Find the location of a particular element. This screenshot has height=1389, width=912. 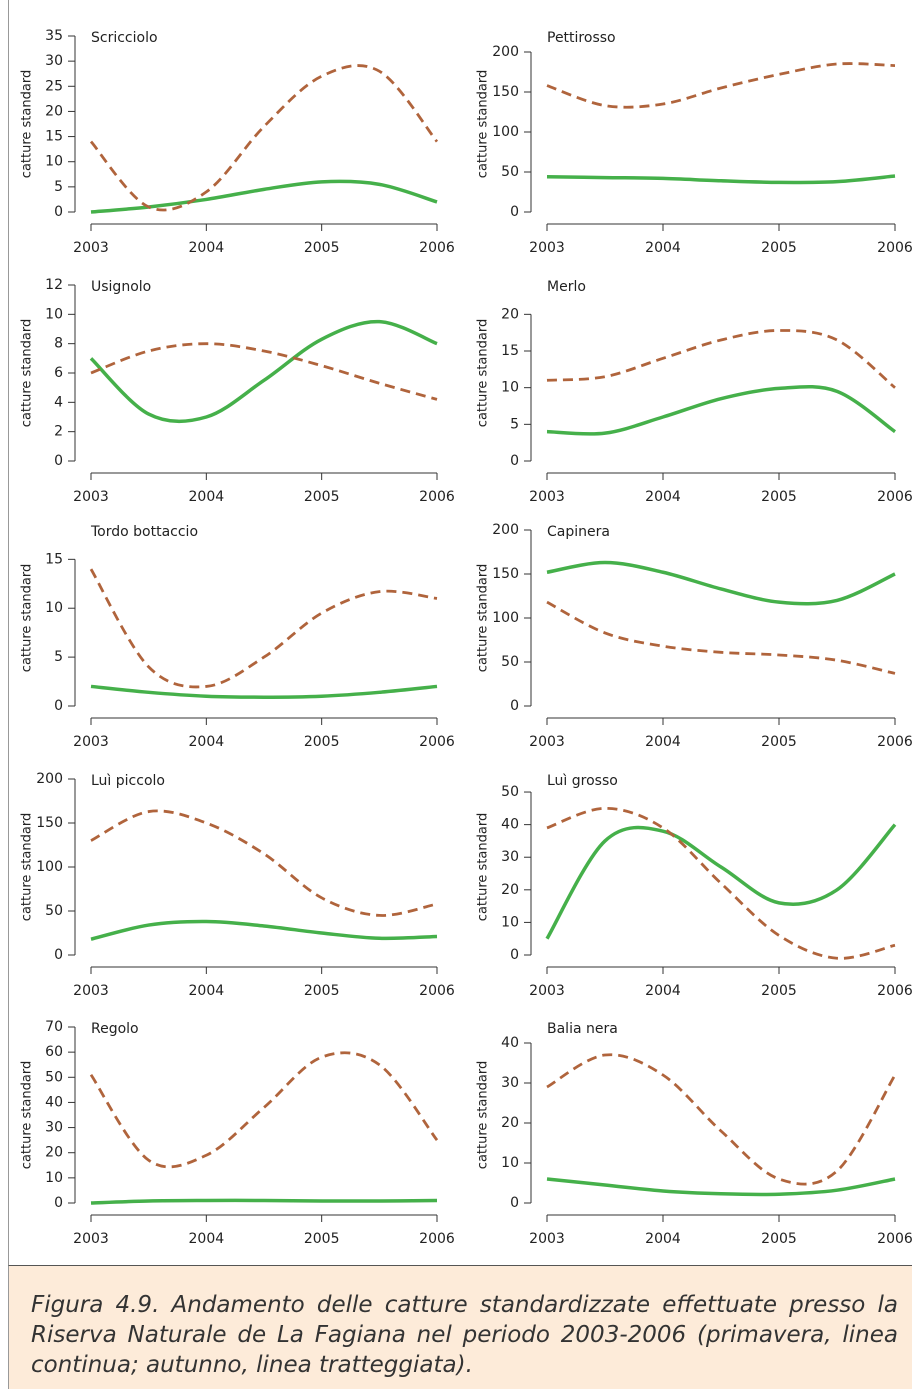

y-tick-label: 60 is located at coordinates (54, 1052).